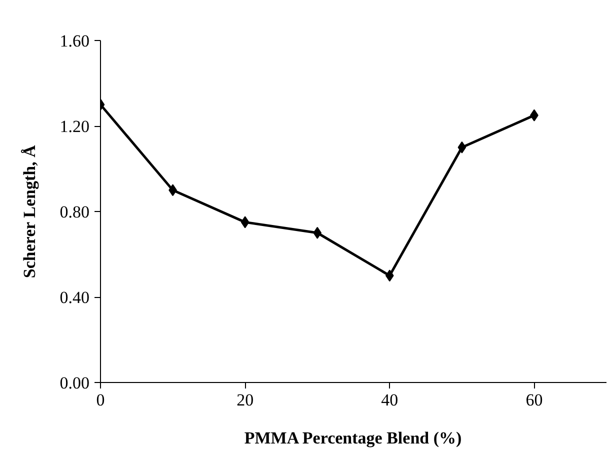  Describe the element at coordinates (353, 438) in the screenshot. I see `x-axis-title: PMMA Percentage Blend (%)` at that location.